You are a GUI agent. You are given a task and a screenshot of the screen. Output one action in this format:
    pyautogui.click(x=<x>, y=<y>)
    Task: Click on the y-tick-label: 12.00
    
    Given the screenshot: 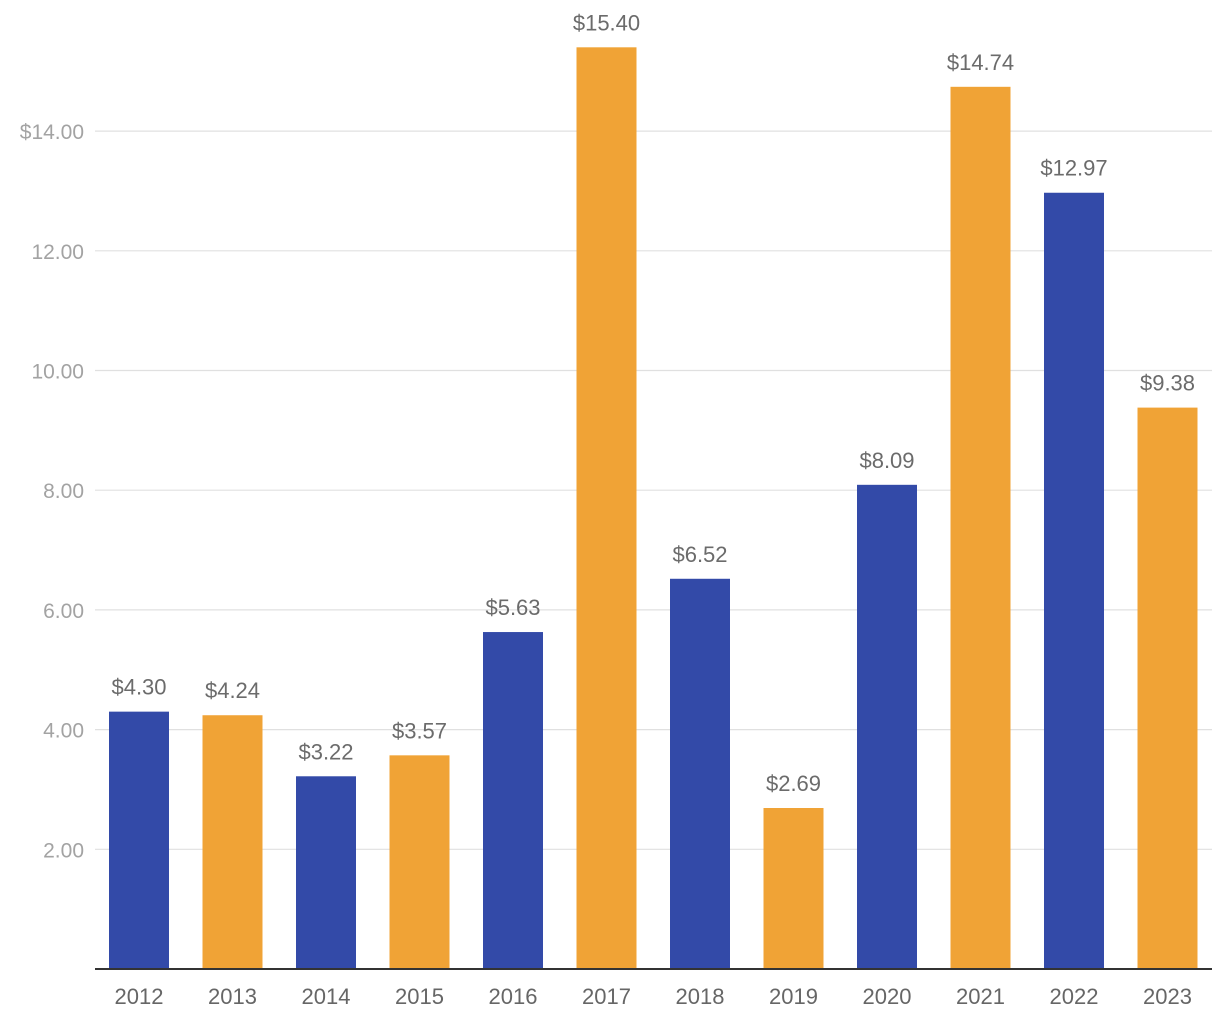 What is the action you would take?
    pyautogui.click(x=57, y=252)
    